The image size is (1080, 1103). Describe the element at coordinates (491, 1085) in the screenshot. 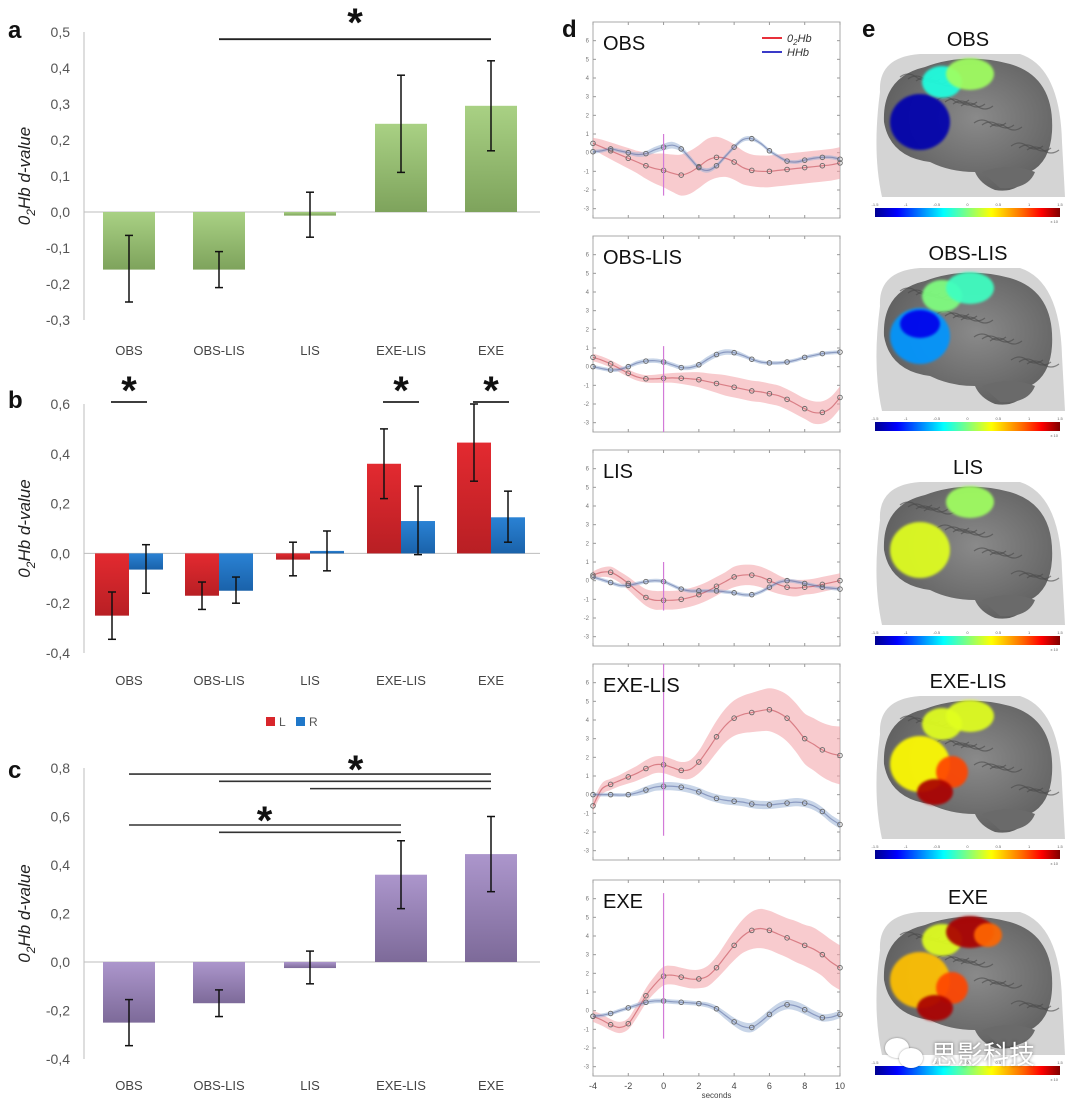

I see `x-tick-label: EXE` at that location.